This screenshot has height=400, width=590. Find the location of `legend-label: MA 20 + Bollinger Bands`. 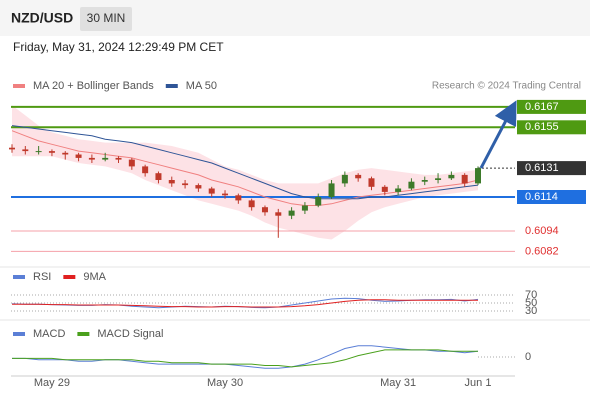

legend-label: MA 20 + Bollinger Bands is located at coordinates (93, 86).